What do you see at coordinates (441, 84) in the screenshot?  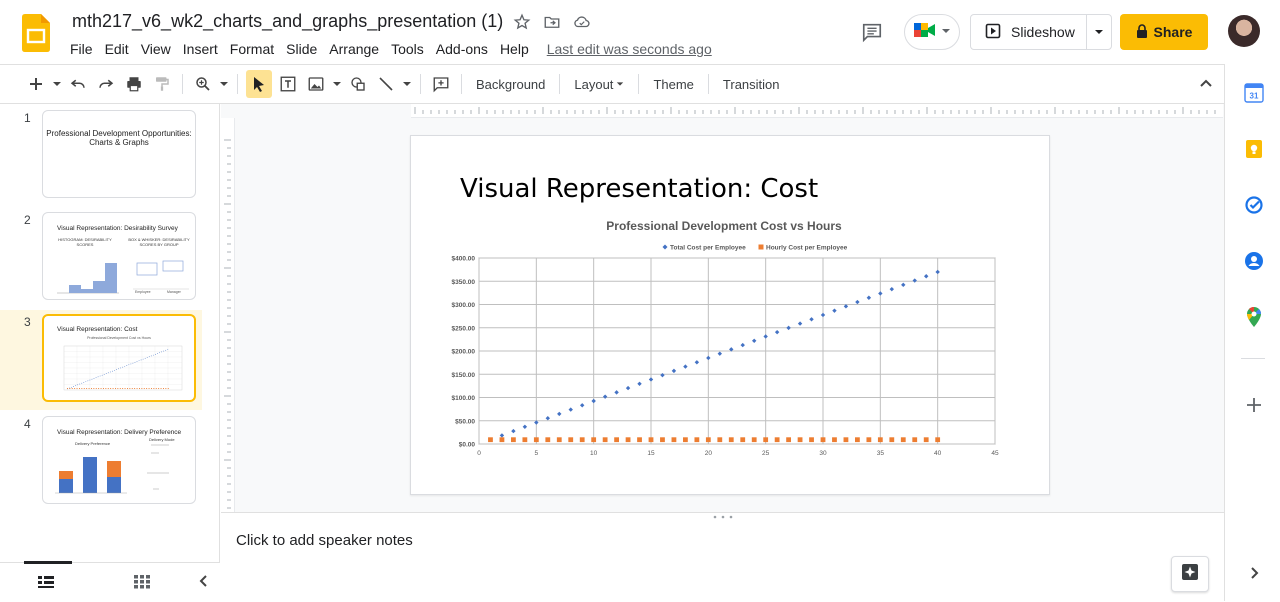 I see `add-comment-icon` at bounding box center [441, 84].